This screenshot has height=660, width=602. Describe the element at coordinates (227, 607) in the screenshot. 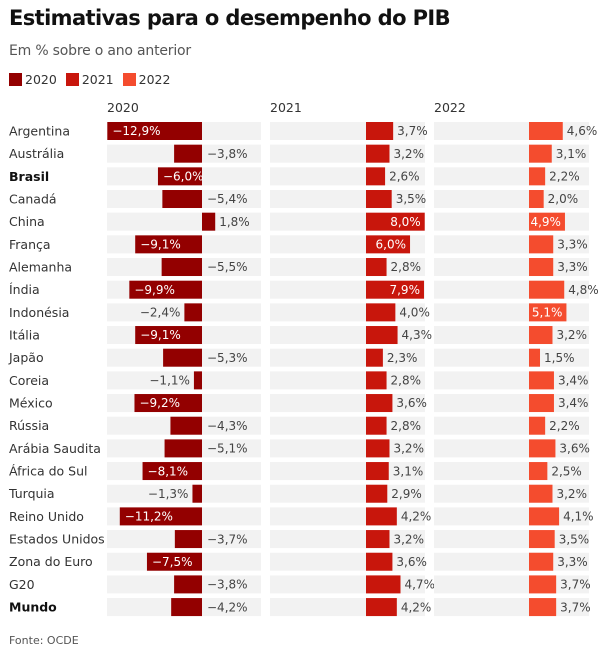

I see `data-label: −4,2%` at that location.